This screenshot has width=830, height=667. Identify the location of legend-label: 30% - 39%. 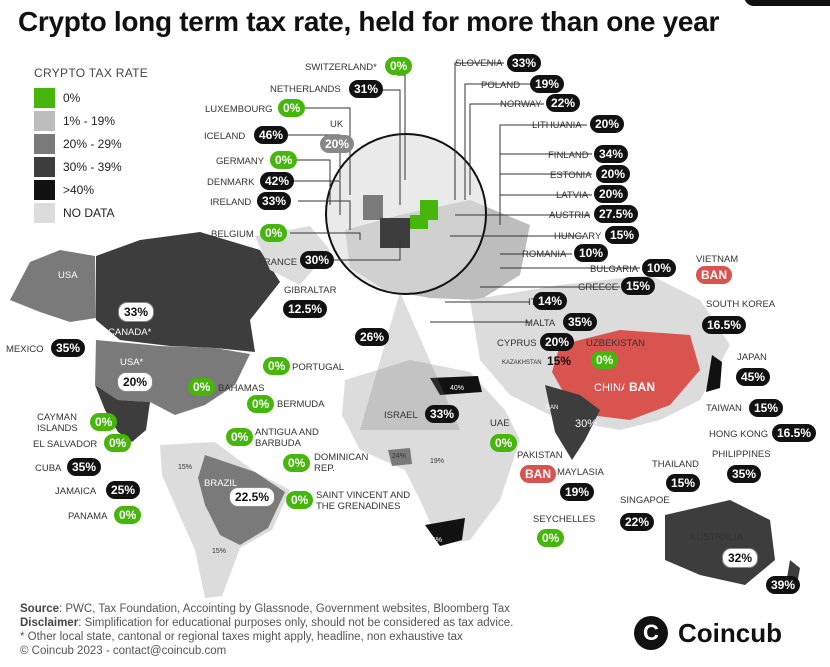
(92, 166).